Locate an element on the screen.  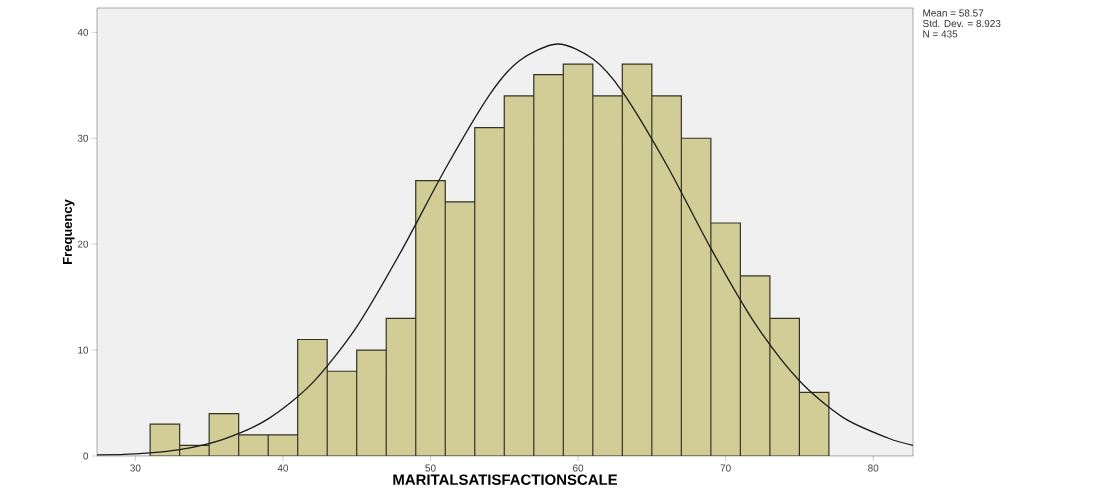
x-axis-title: MARITALSATISFACTIONSCALE is located at coordinates (505, 479).